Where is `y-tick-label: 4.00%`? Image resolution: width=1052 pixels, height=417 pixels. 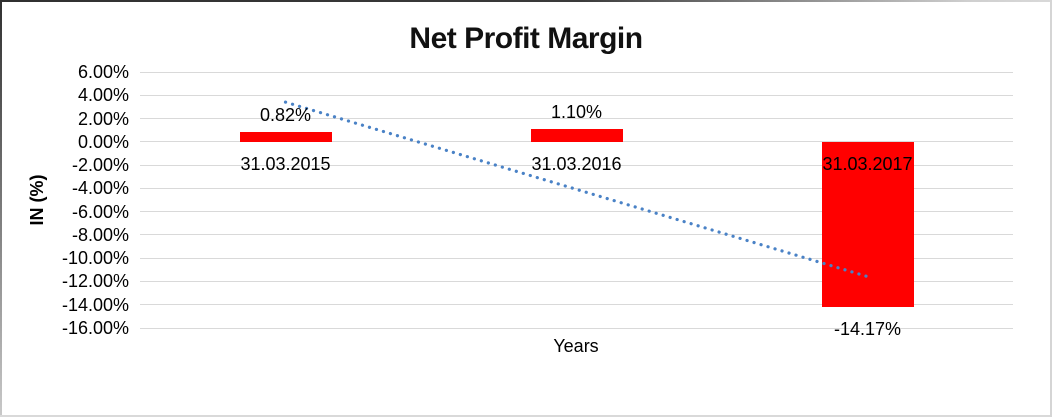 y-tick-label: 4.00% is located at coordinates (103, 95).